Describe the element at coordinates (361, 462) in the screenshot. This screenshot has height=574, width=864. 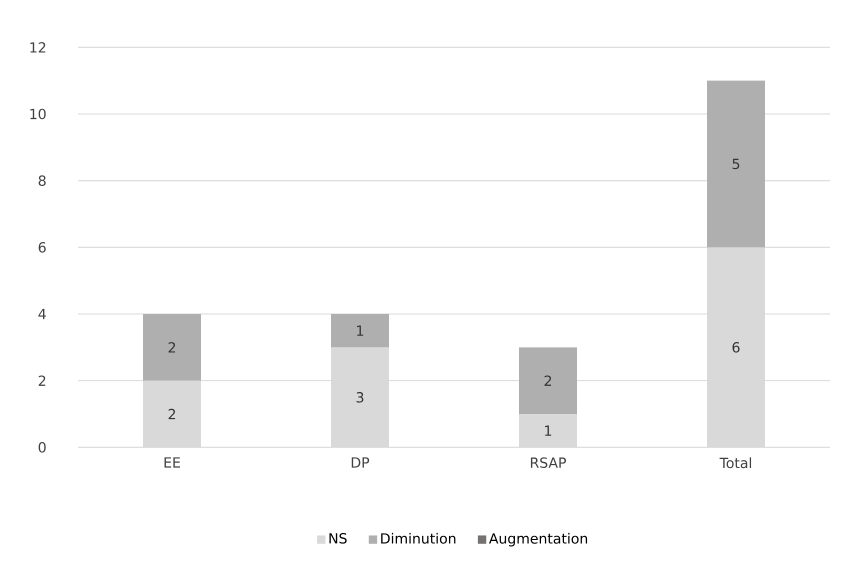
I see `x-tick-label: DP` at that location.